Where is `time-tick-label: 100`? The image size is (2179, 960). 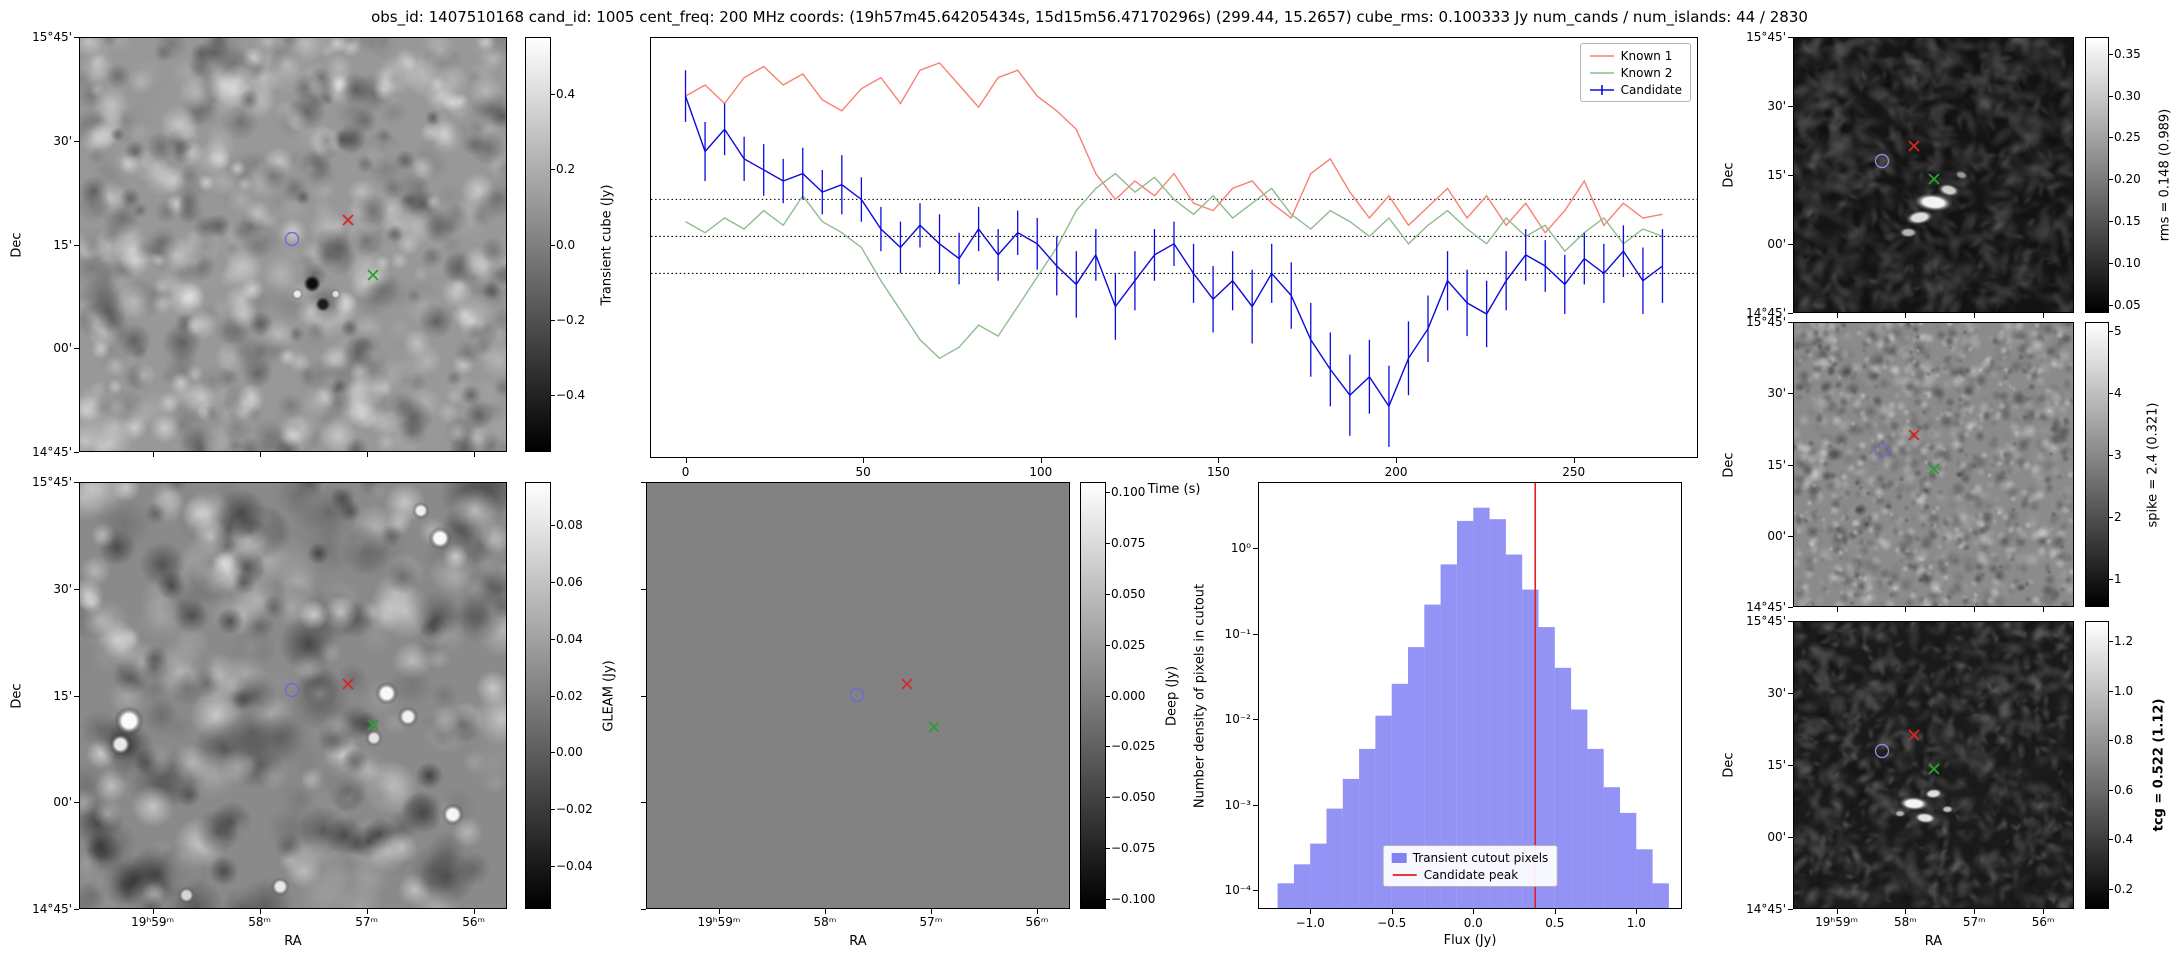
time-tick-label: 100 is located at coordinates (1041, 472).